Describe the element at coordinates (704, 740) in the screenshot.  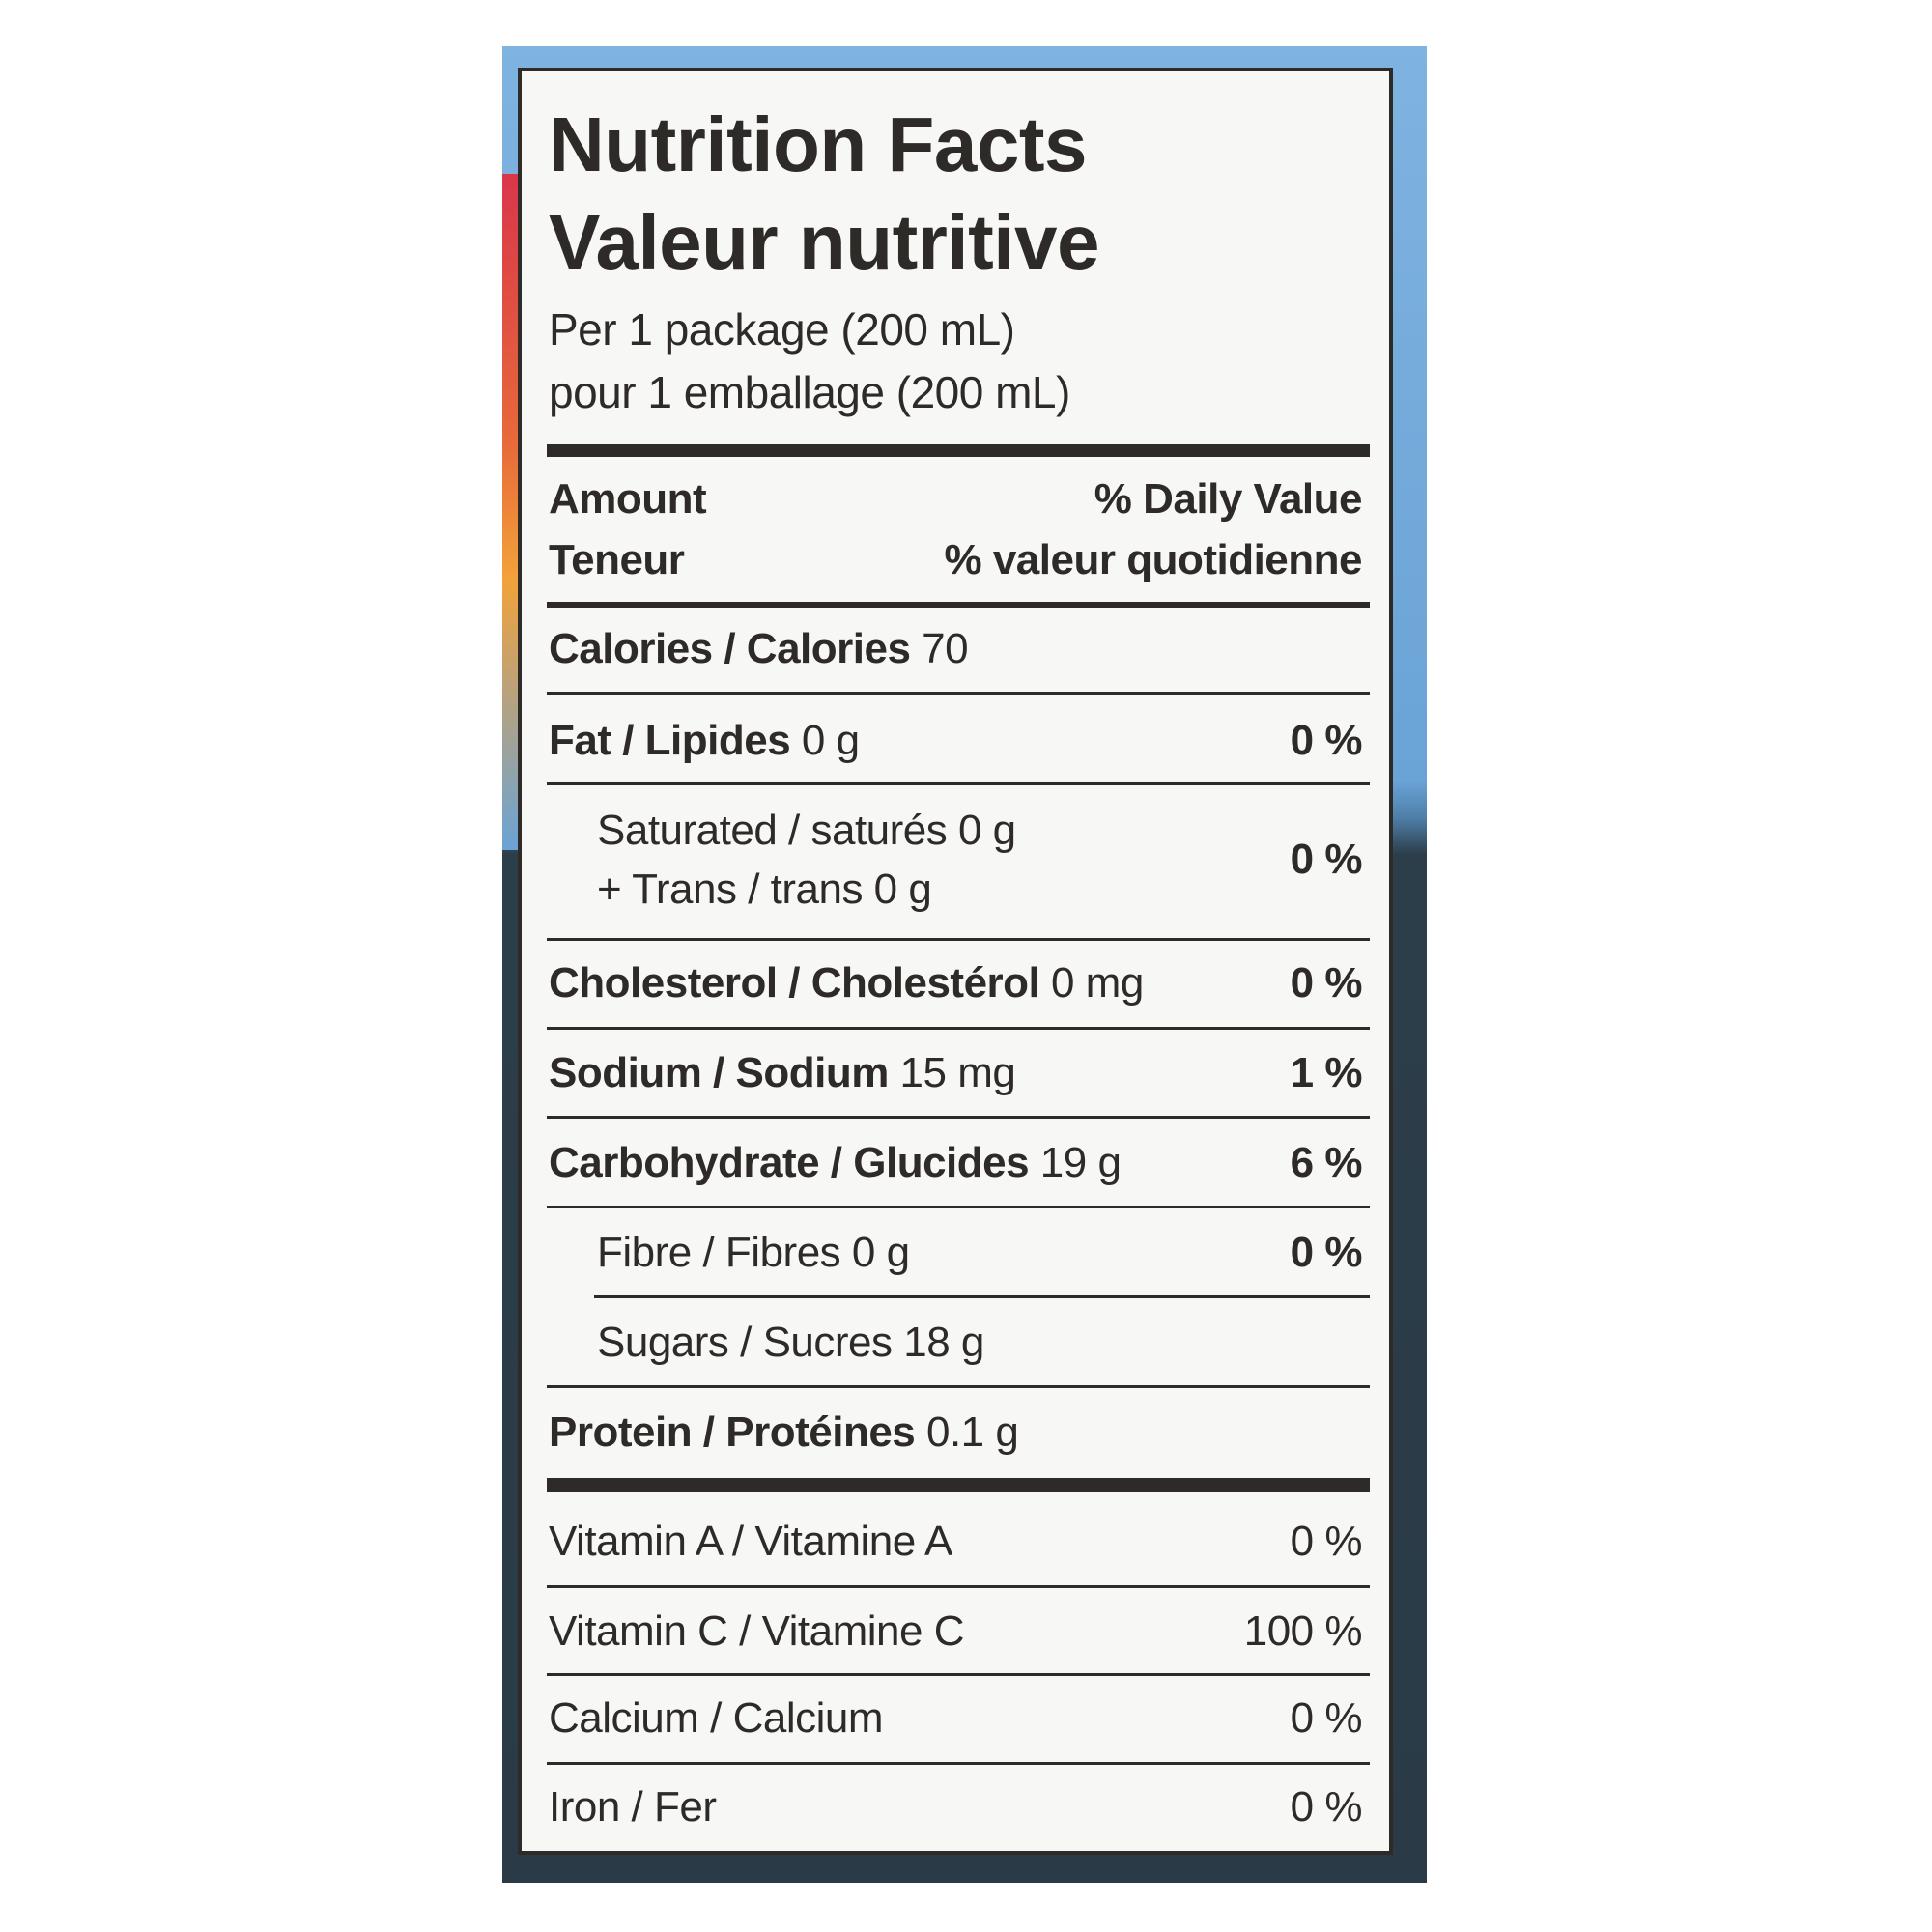
I see `nutrient-name: Fat / Lipides 0 g` at that location.